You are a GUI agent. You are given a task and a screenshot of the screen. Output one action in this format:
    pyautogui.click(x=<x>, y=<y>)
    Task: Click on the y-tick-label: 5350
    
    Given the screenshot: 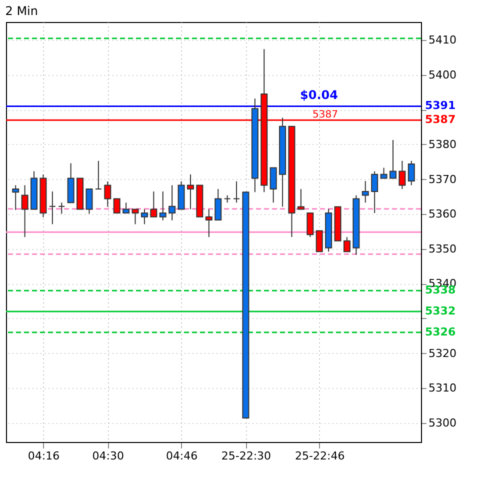 What is the action you would take?
    pyautogui.click(x=442, y=249)
    